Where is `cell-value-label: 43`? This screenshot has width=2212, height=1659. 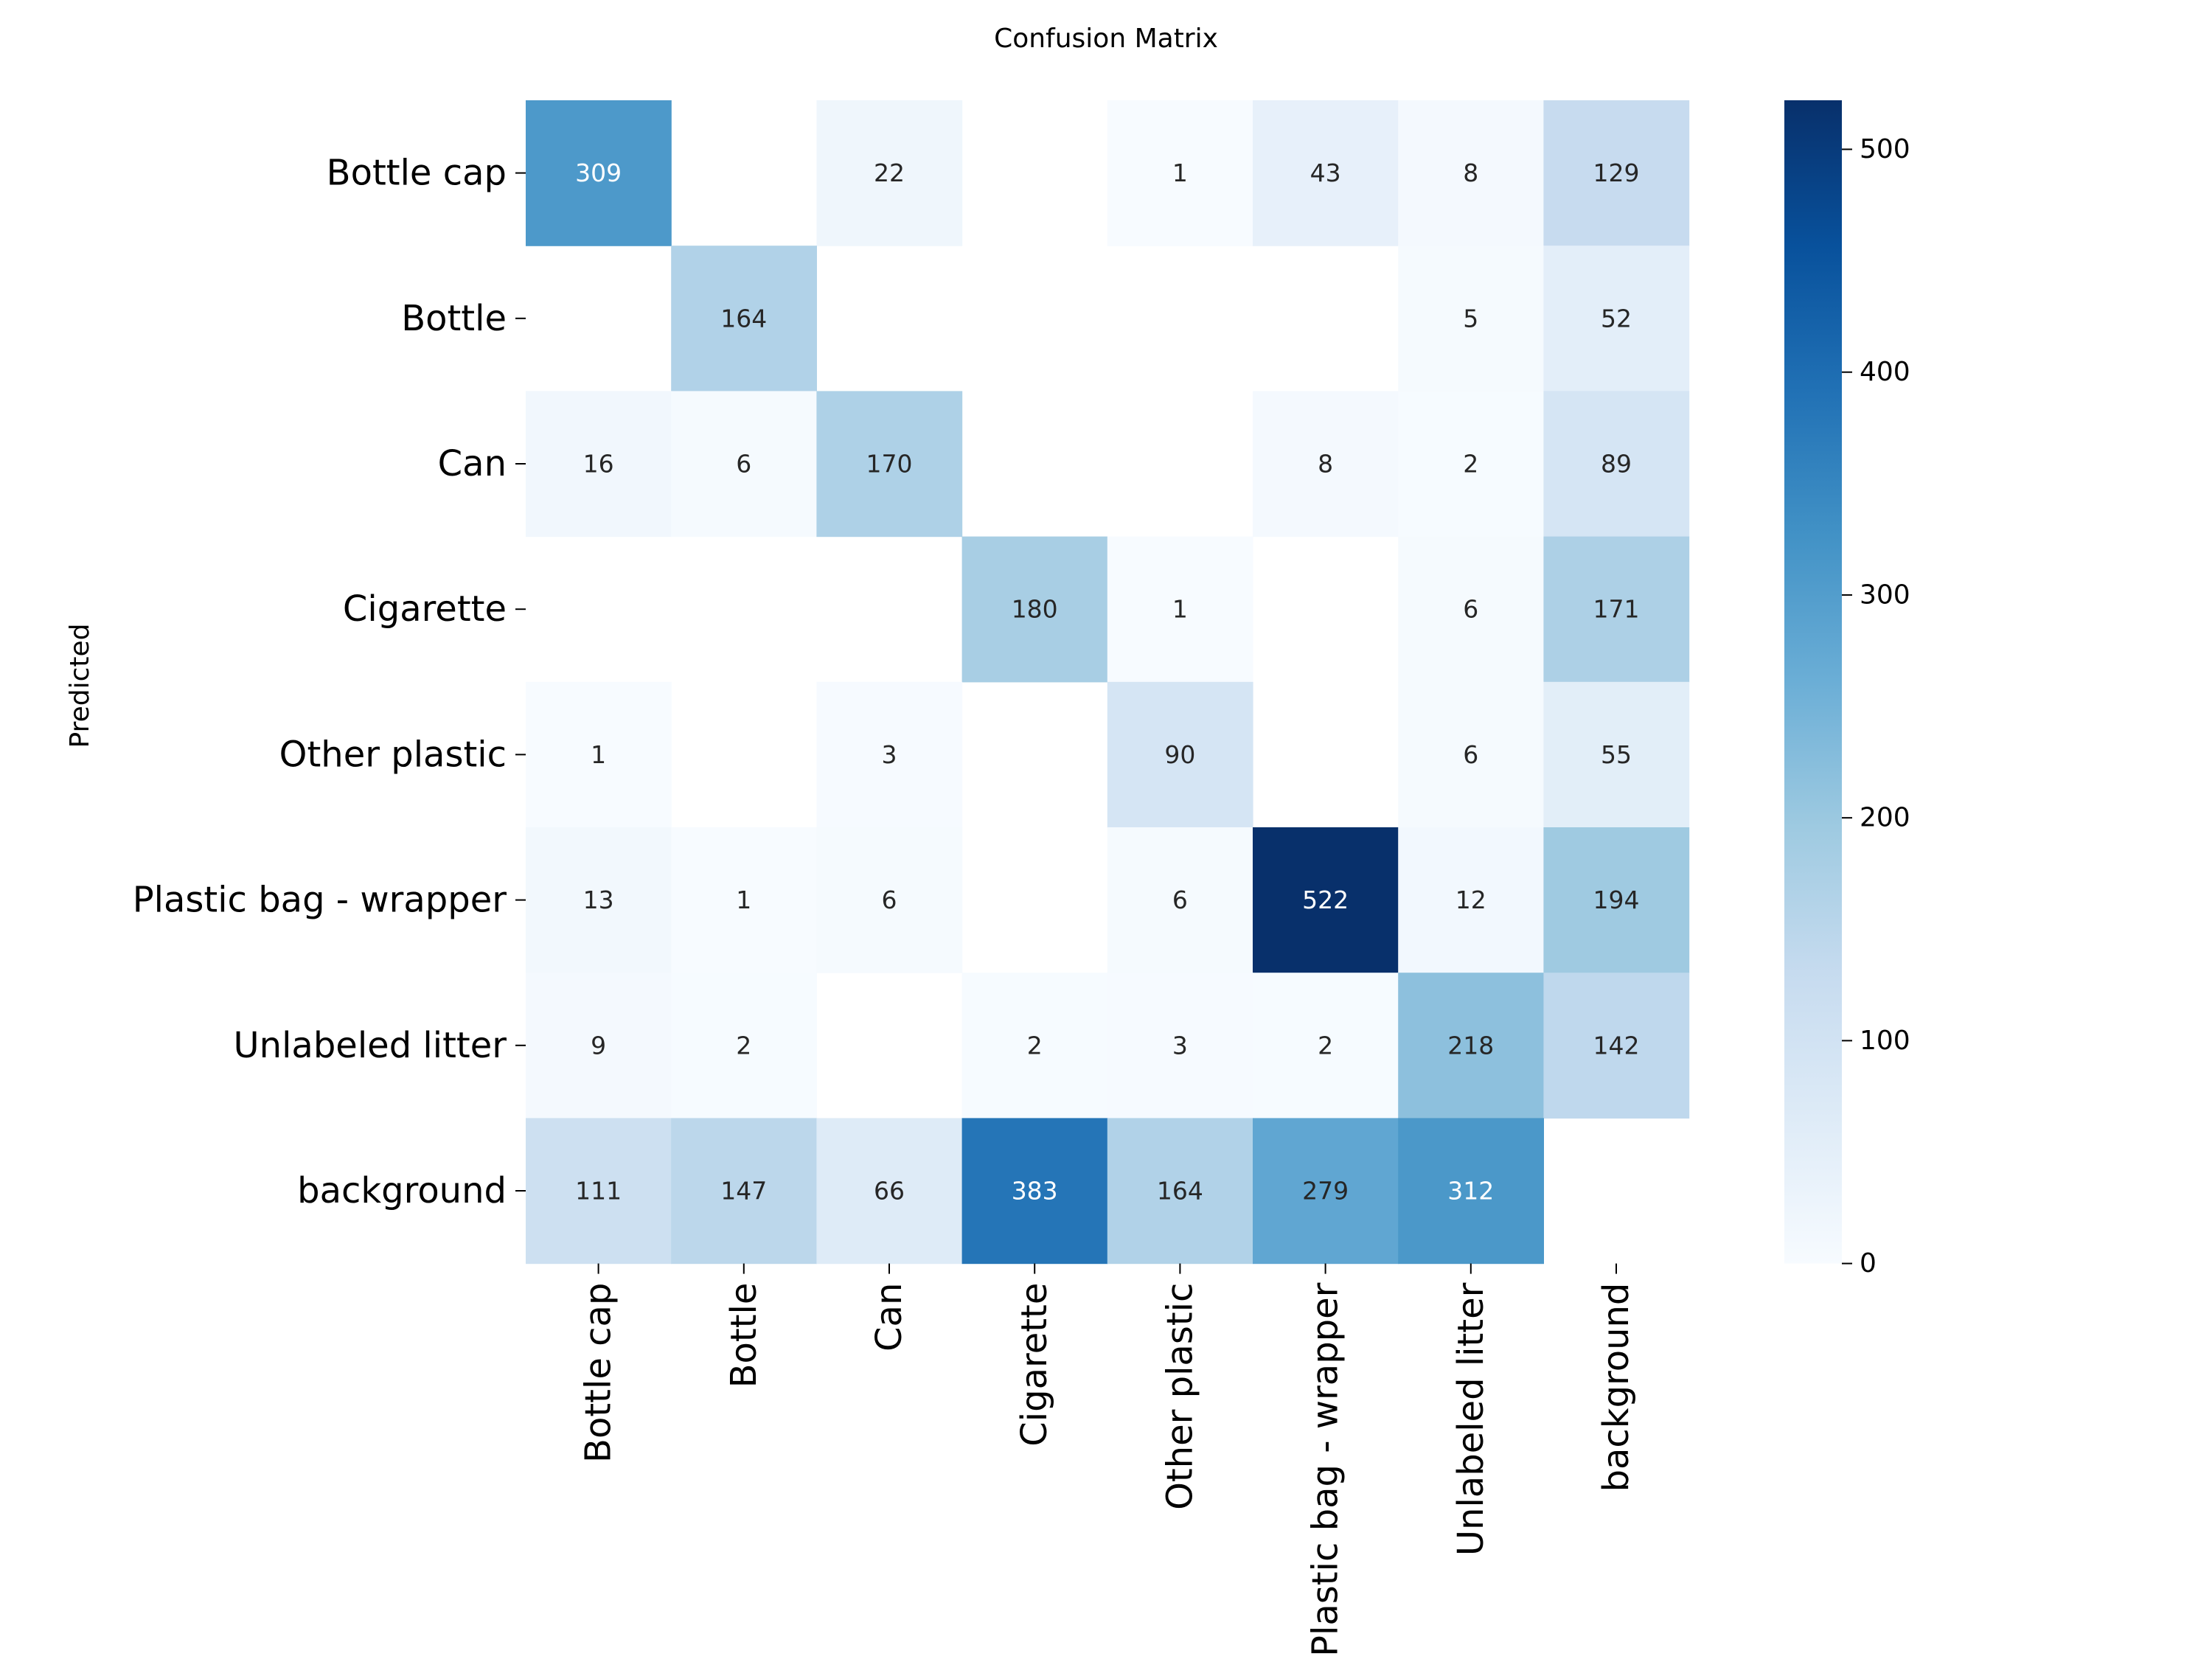 cell-value-label: 43 is located at coordinates (1325, 173).